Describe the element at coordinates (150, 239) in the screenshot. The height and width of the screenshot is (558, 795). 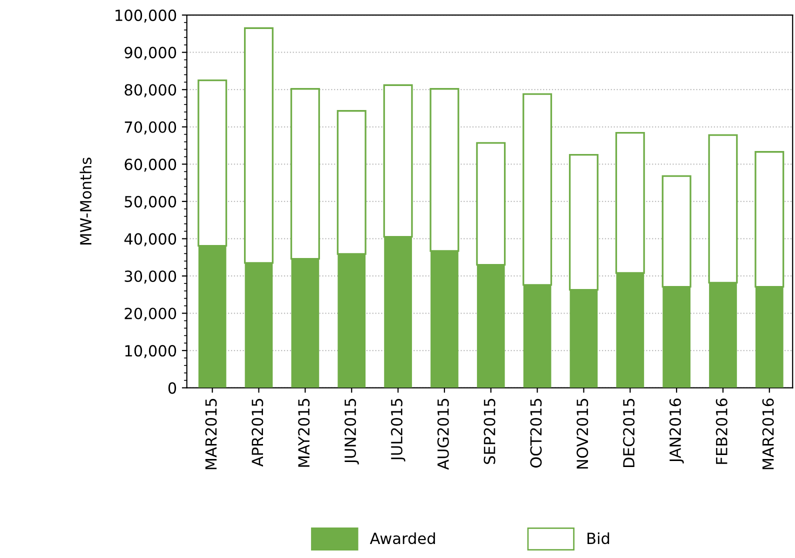
I see `y-tick-label: 40,000` at that location.